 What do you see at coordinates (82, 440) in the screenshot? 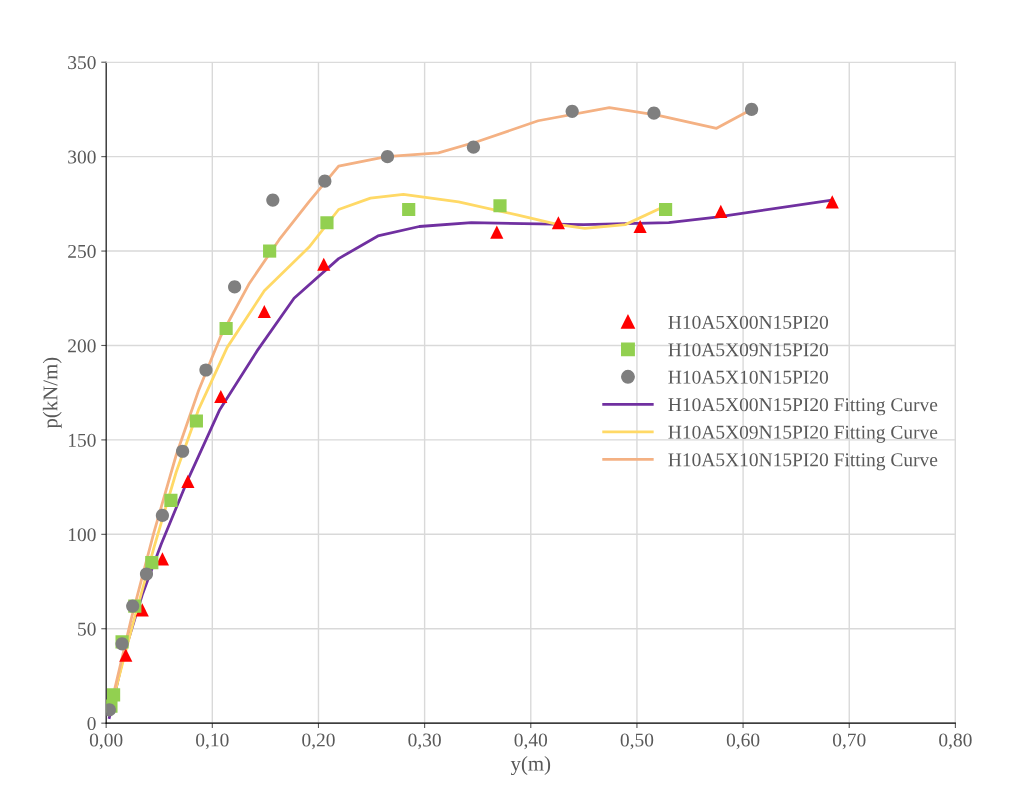
I see `y-tick-label: 150` at bounding box center [82, 440].